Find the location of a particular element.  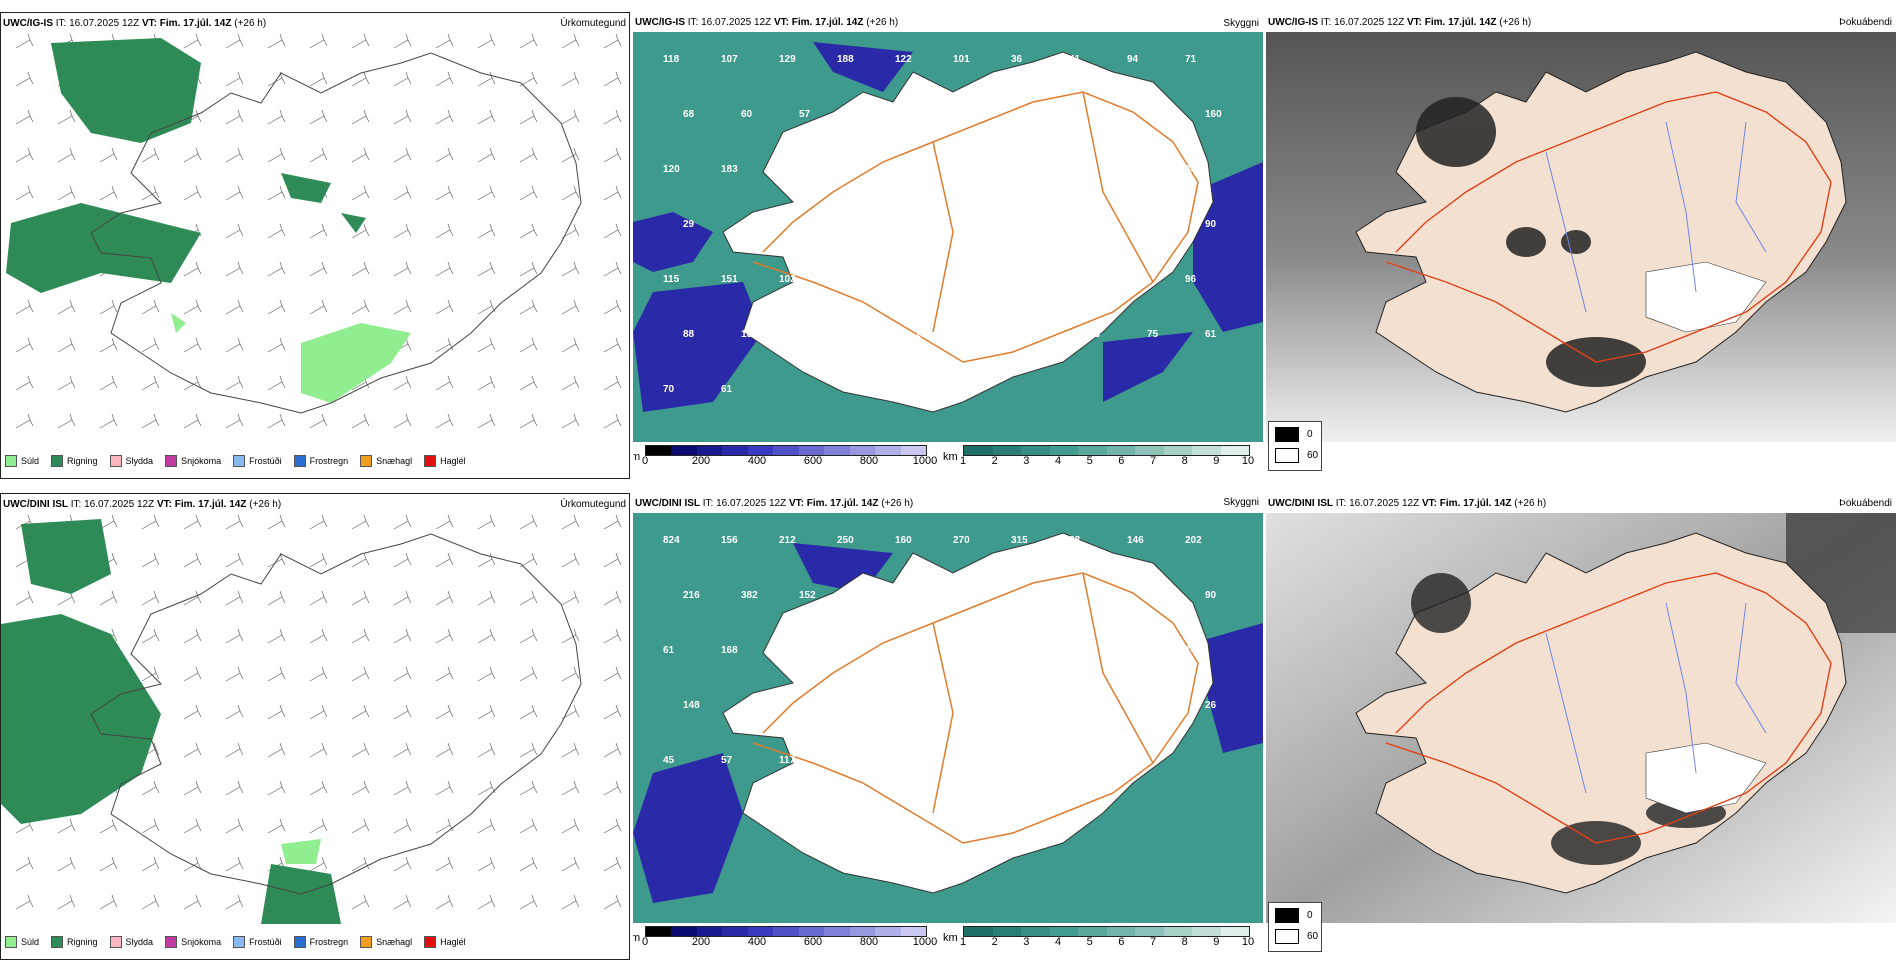

legend-item: Snjókoma is located at coordinates (193, 461).